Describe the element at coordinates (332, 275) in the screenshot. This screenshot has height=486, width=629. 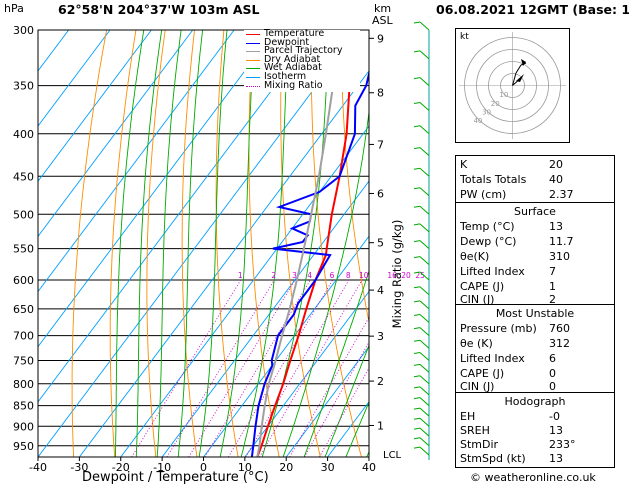
I see `mixing-ratio-label: 6` at that location.